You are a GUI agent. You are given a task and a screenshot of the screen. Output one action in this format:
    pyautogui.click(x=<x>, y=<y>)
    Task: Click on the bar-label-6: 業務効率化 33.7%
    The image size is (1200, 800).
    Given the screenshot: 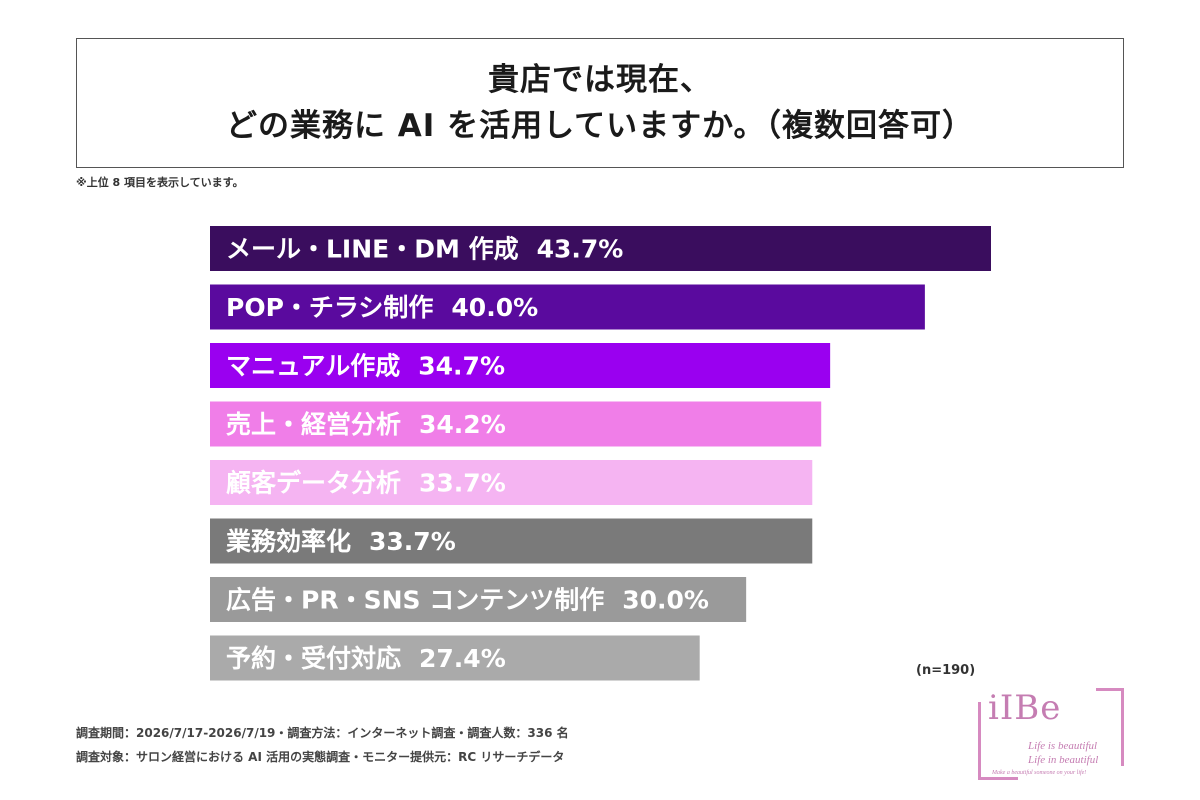 What is the action you would take?
    pyautogui.click(x=341, y=541)
    